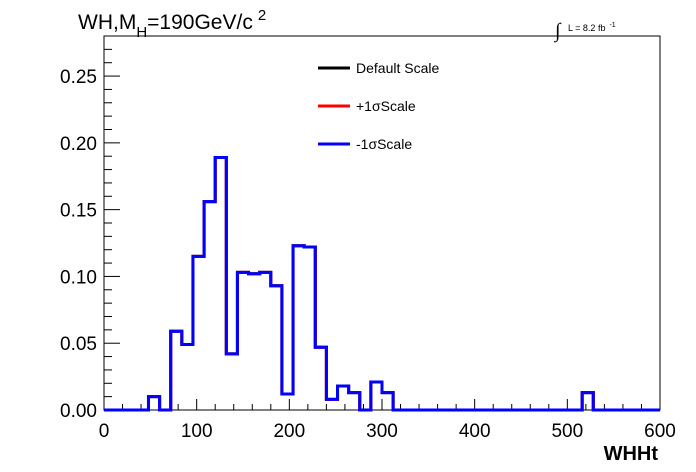 Image resolution: width=696 pixels, height=472 pixels. I want to click on x-axis: 0 100 200 300 400 500 600, so click(387, 420).